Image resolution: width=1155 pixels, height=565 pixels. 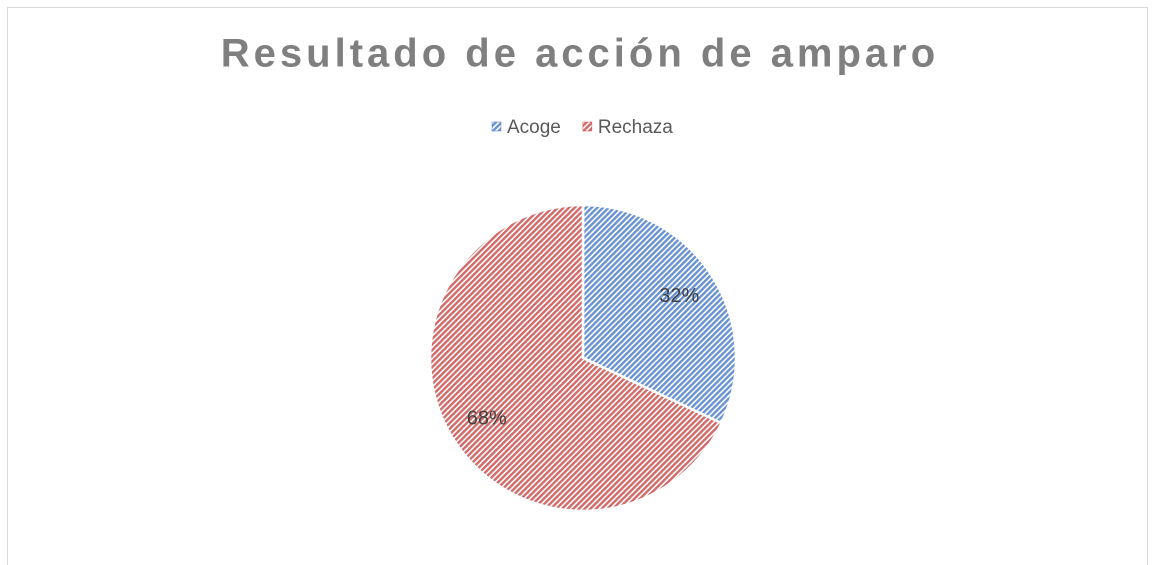 What do you see at coordinates (487, 418) in the screenshot?
I see `slice-label: 68%` at bounding box center [487, 418].